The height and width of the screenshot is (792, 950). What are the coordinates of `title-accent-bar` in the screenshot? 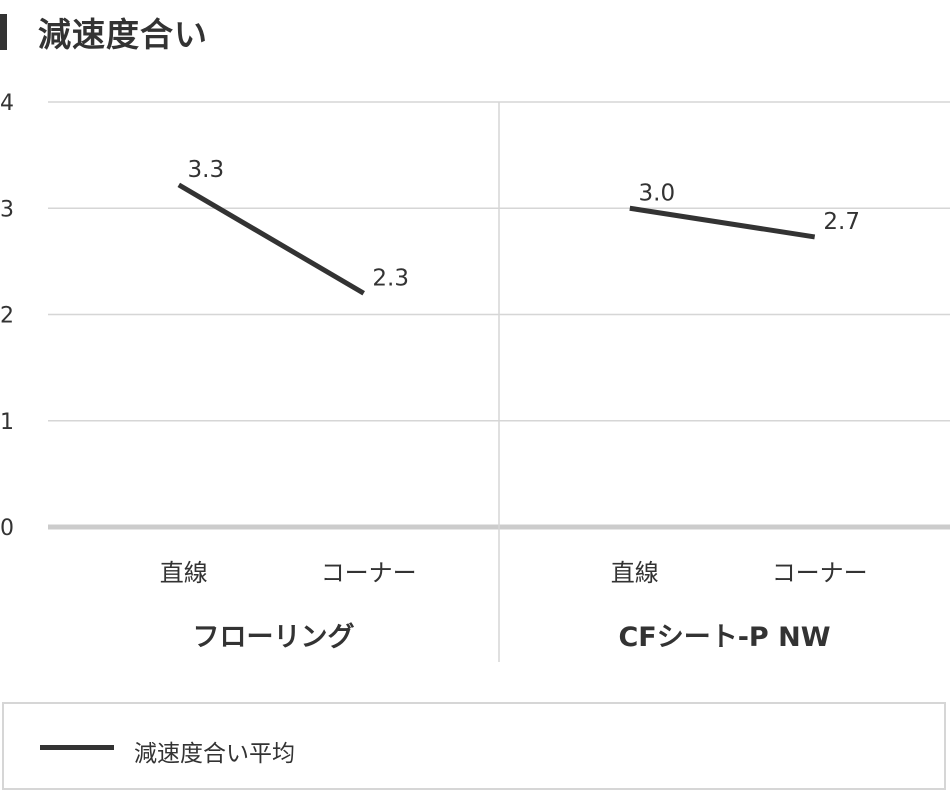 It's located at (3, 32).